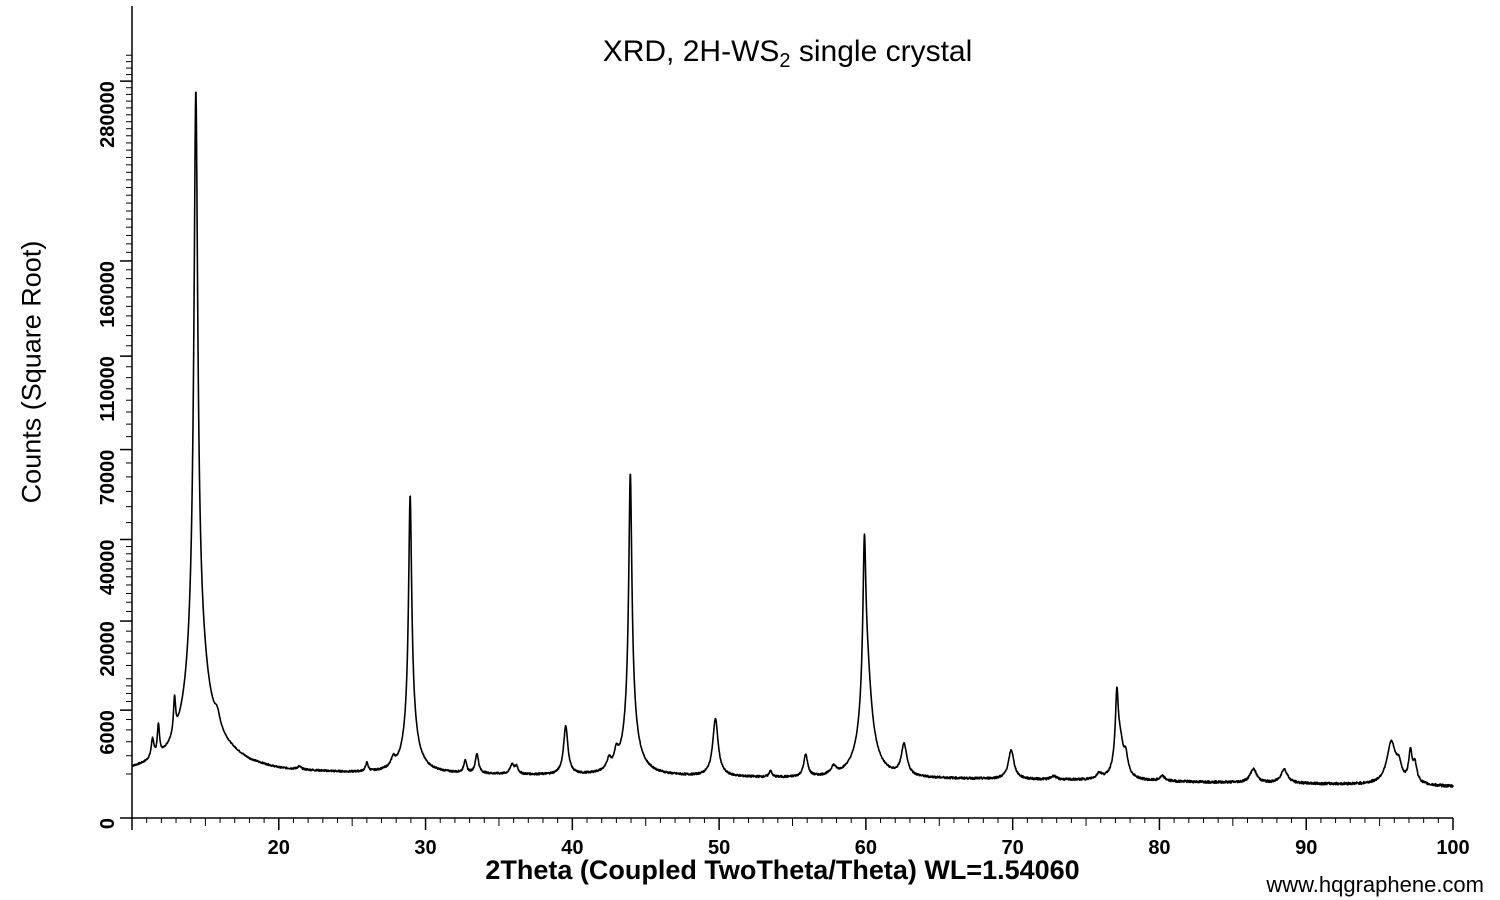  Describe the element at coordinates (881, 51) in the screenshot. I see `chart-title-suffix: single crystal` at that location.